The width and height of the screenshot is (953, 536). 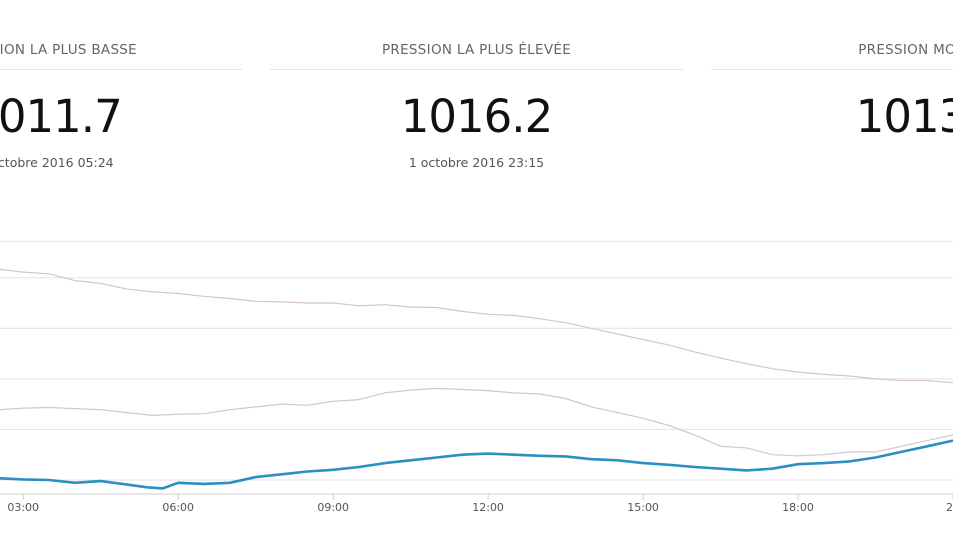 I want to click on x-tick-label: 15:00, so click(x=643, y=507).